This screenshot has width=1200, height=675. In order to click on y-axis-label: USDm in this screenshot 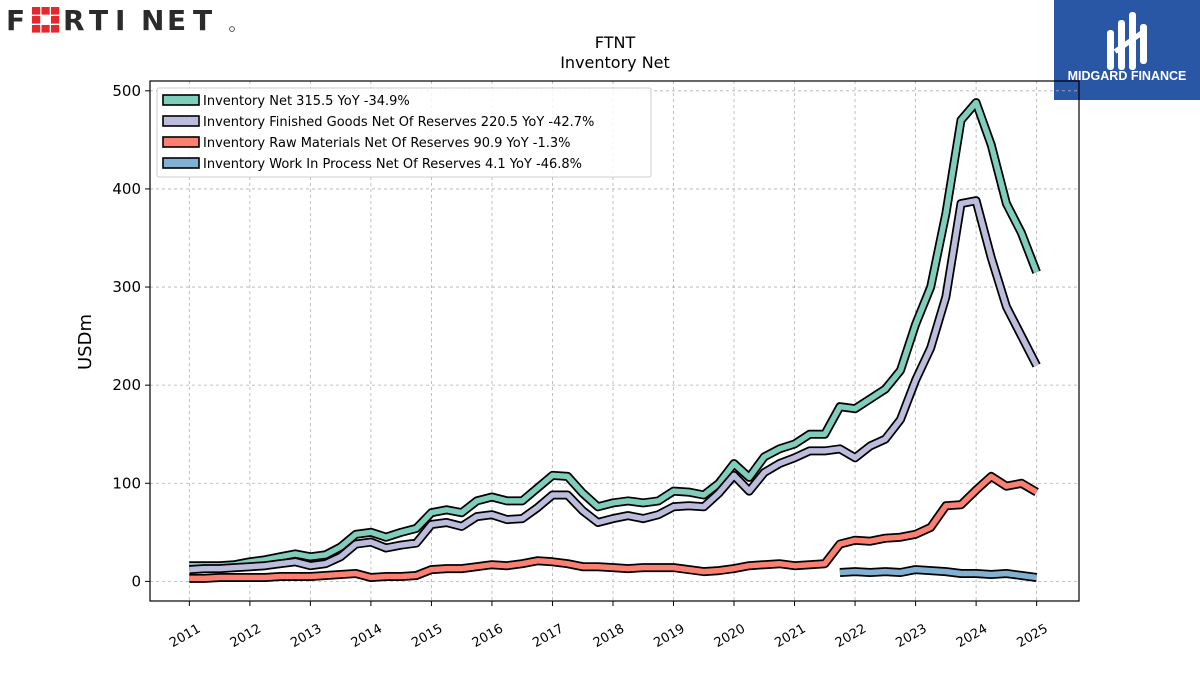, I will do `click(85, 342)`.